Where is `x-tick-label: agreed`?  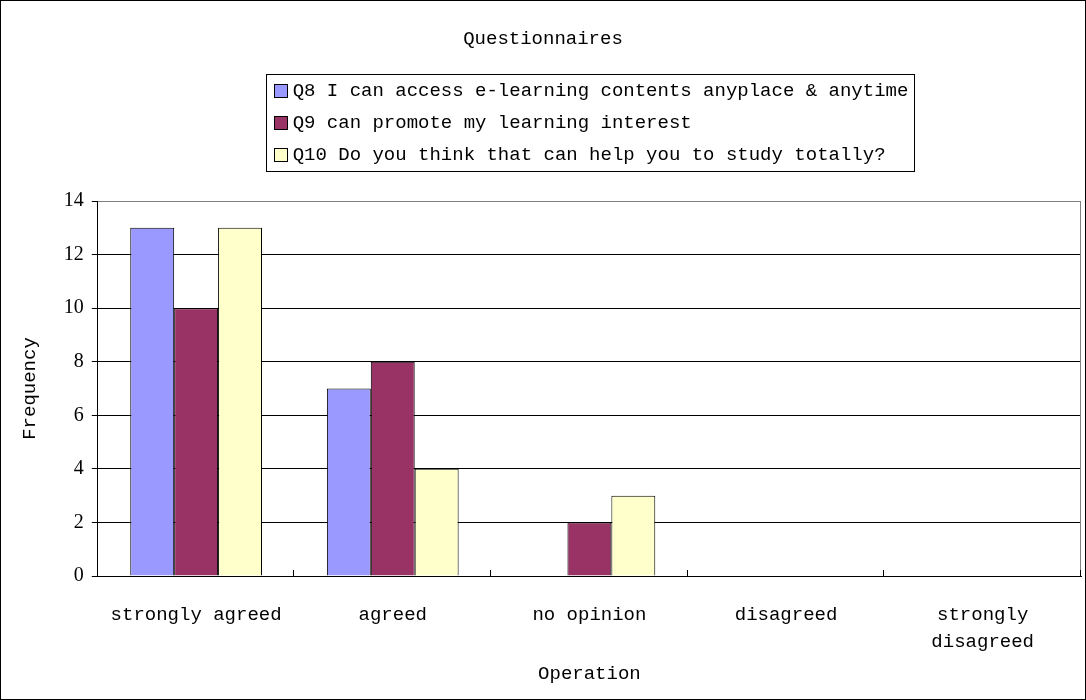 x-tick-label: agreed is located at coordinates (392, 615).